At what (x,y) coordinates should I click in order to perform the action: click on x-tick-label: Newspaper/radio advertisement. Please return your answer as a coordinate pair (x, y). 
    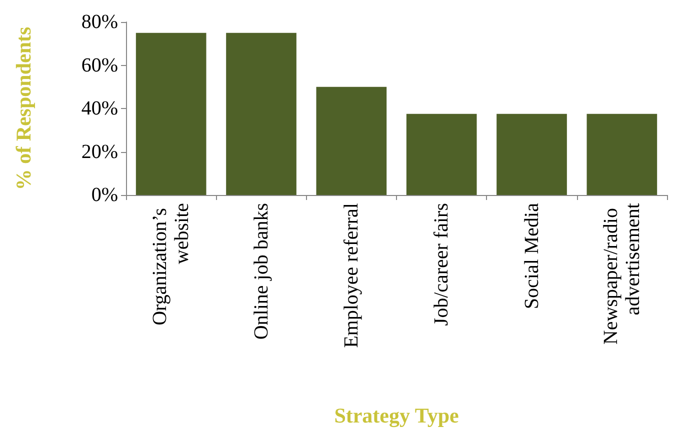
    Looking at the image, I should click on (622, 273).